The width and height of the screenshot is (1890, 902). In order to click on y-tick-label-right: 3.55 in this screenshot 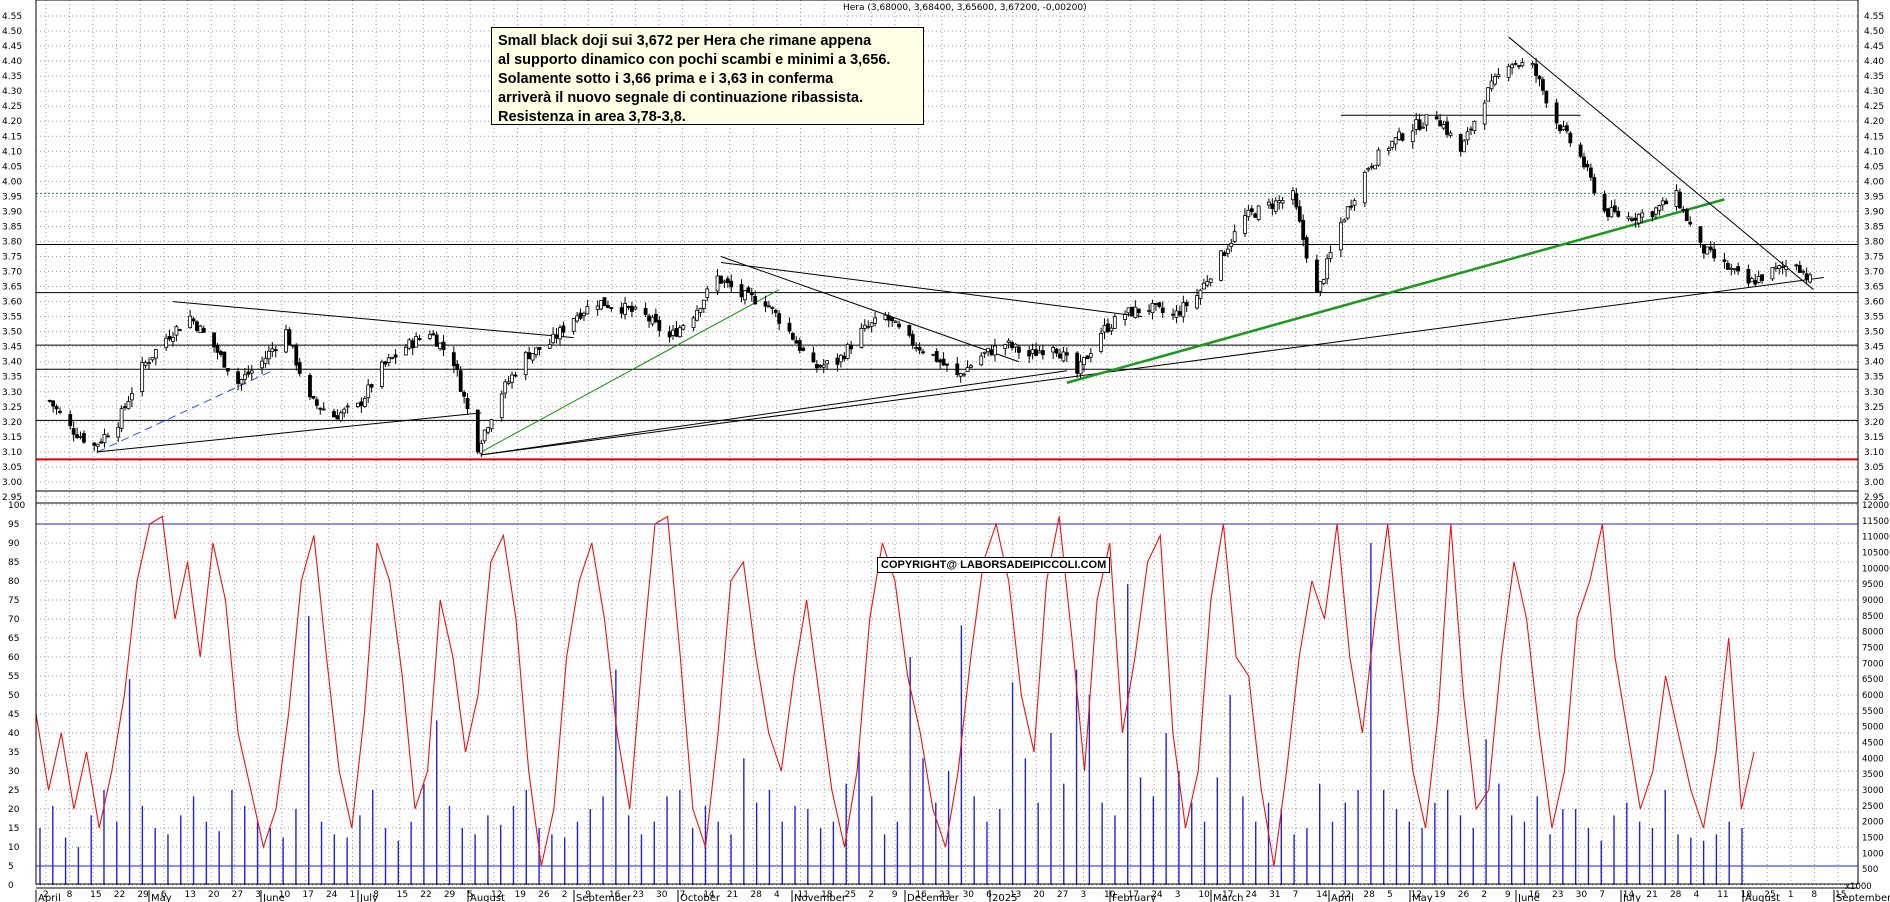, I will do `click(1874, 318)`.